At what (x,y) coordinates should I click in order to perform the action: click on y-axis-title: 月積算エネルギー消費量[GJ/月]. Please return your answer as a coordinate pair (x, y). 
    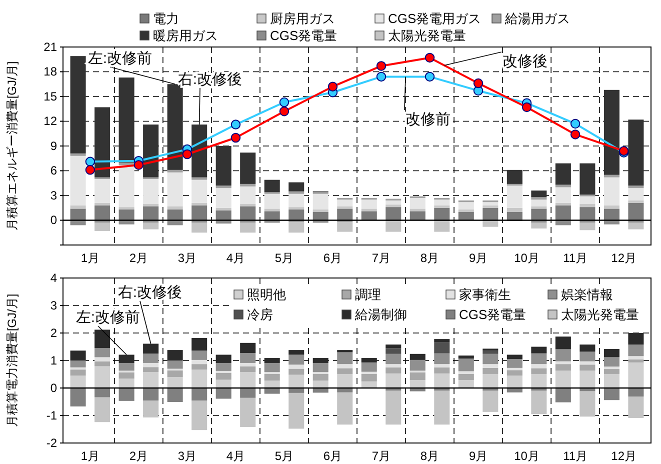
    Looking at the image, I should click on (12, 146).